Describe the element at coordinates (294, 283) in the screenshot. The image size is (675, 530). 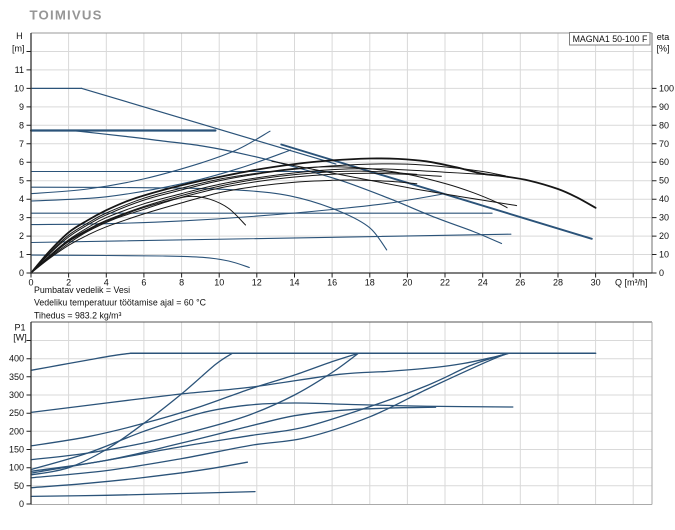
I see `svg-text: 14` at that location.